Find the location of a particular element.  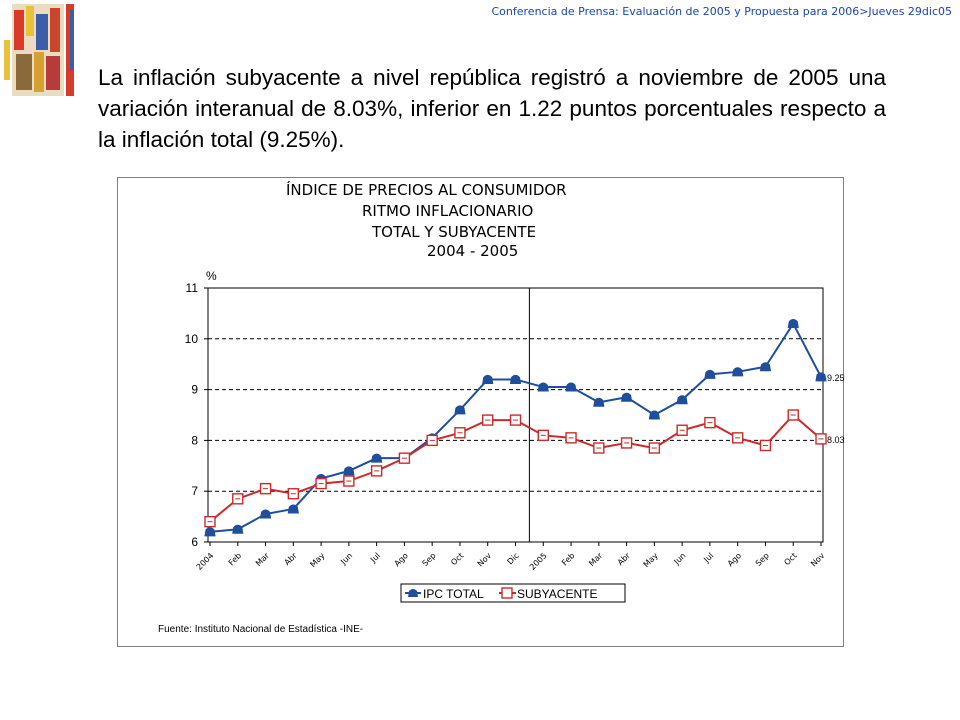

legend-key-subyacente-icon is located at coordinates (507, 593).